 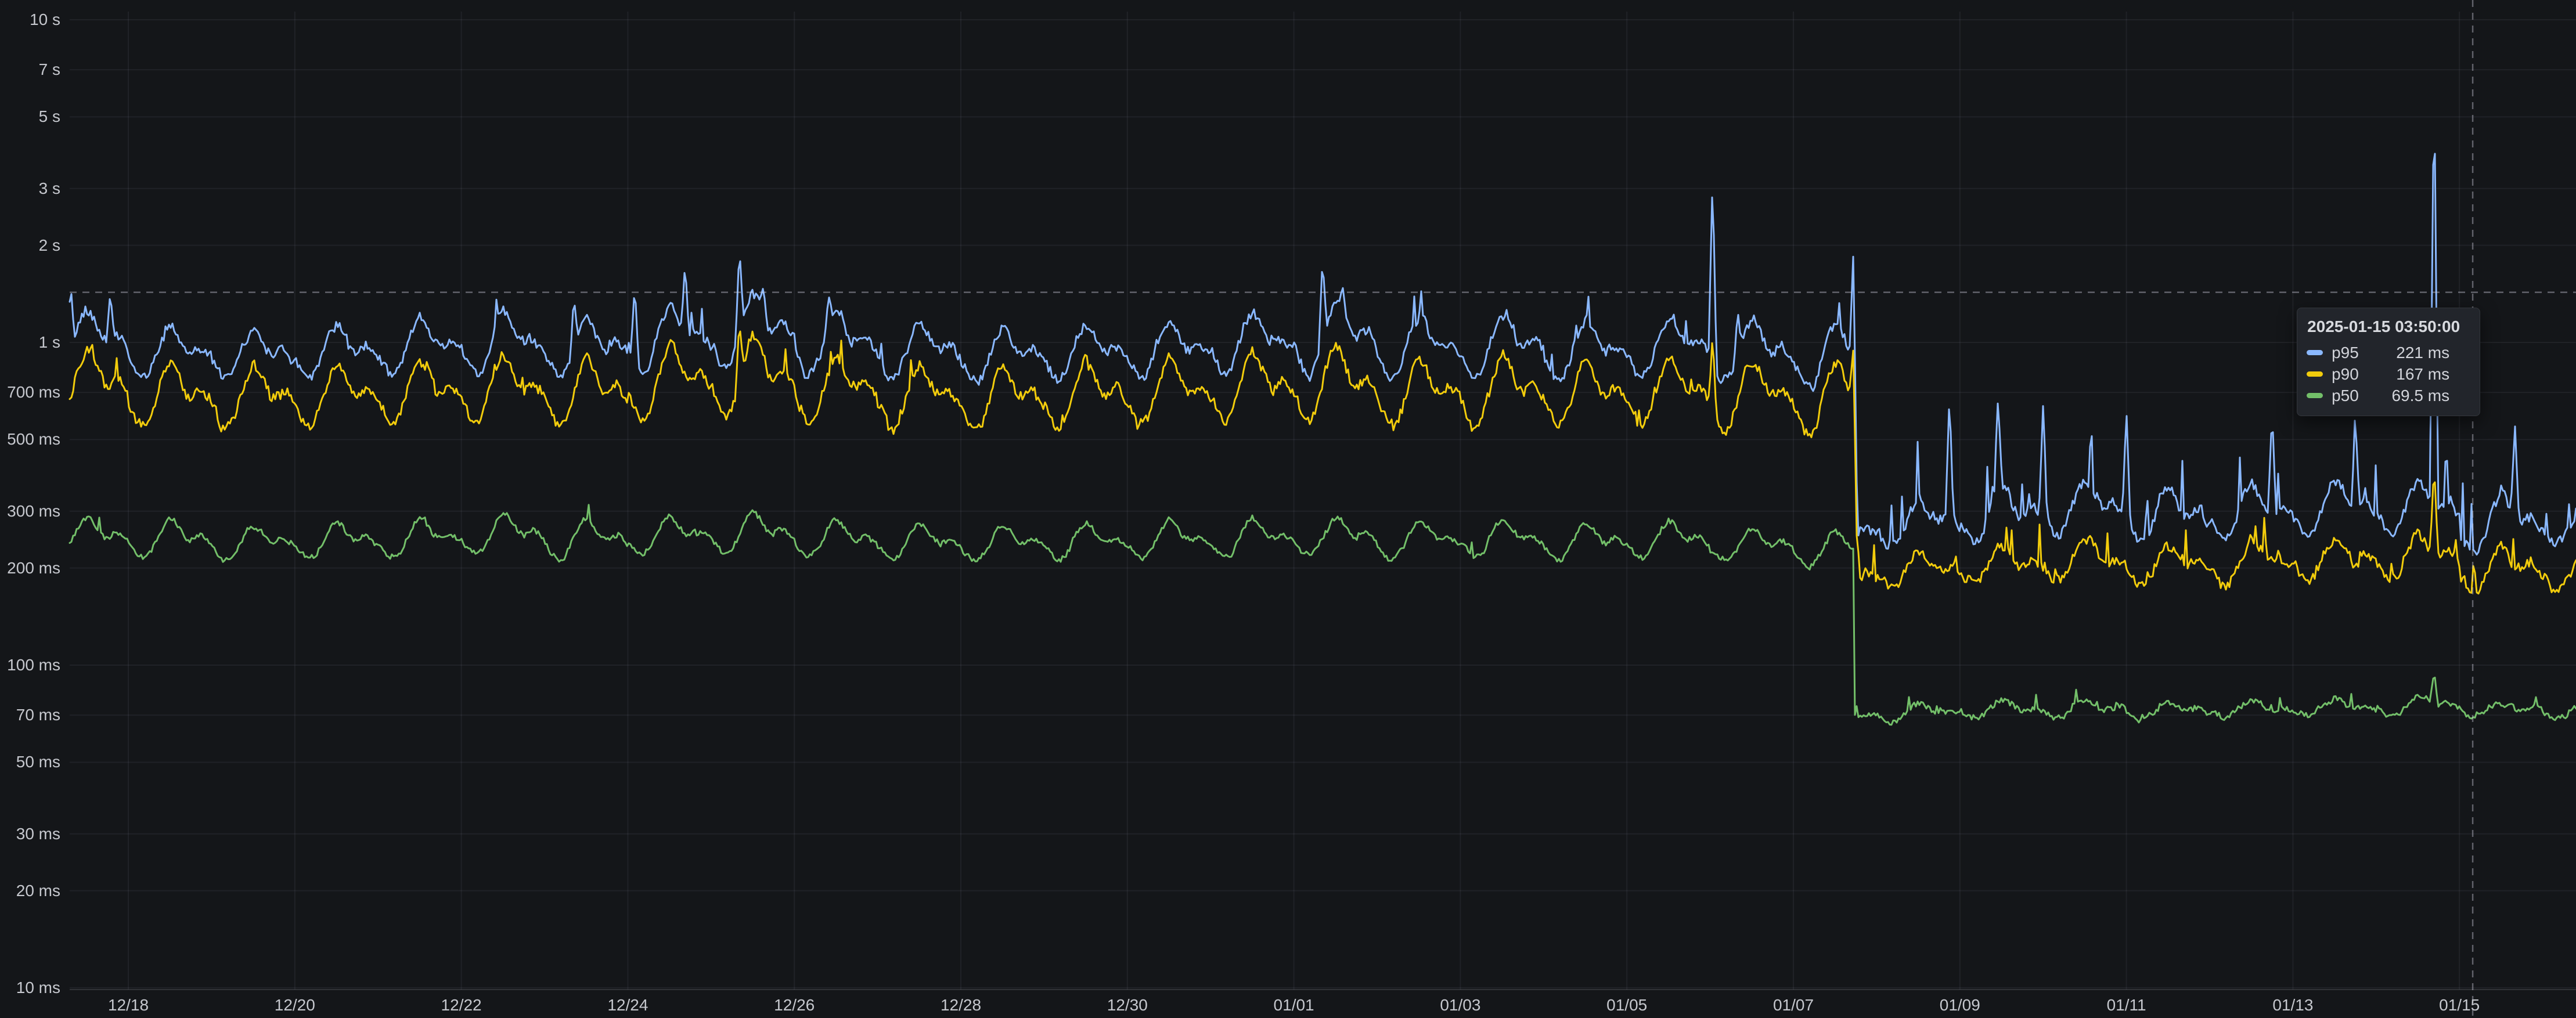 I want to click on x-axis-label: 12/24, so click(x=627, y=1005).